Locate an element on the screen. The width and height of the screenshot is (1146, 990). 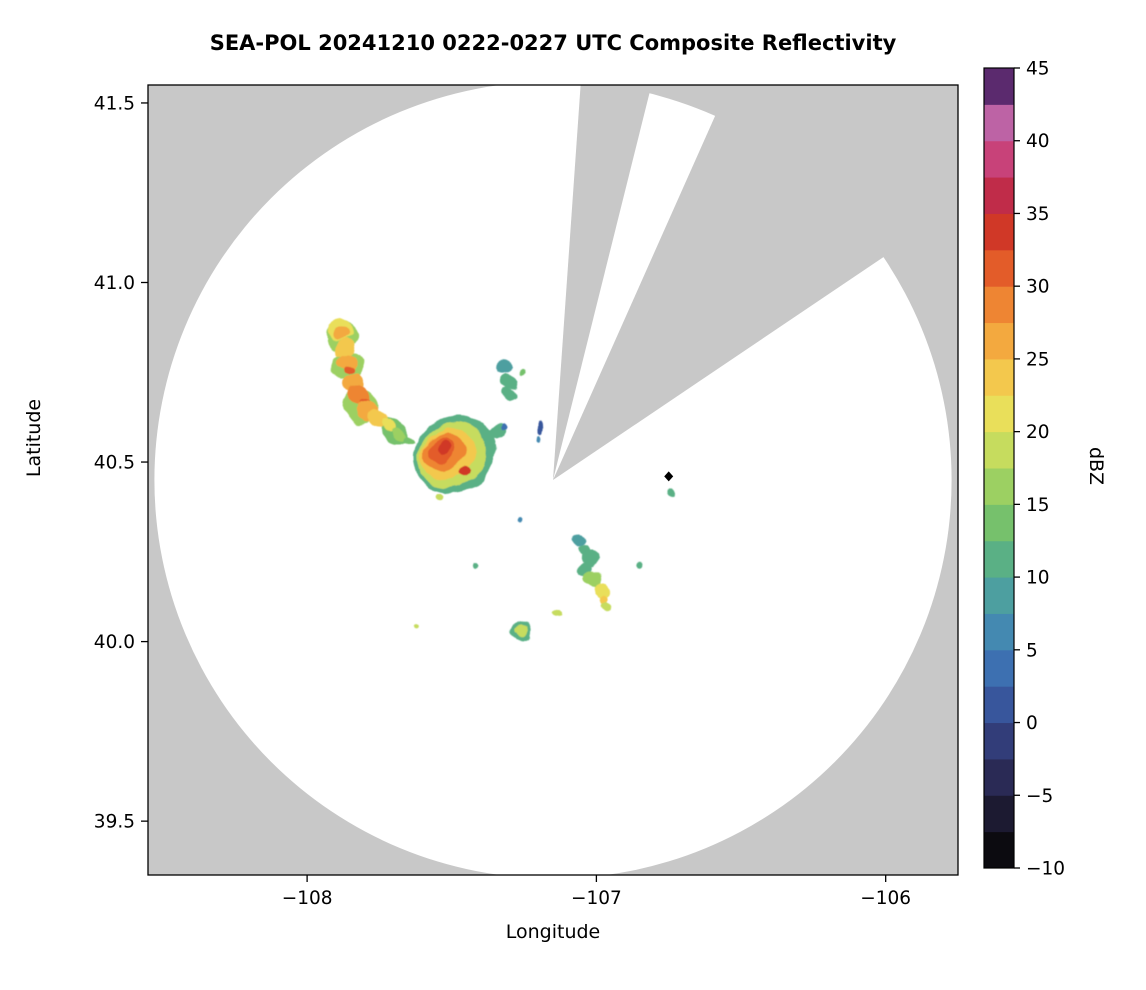
colorbar-frame is located at coordinates (999, 468).